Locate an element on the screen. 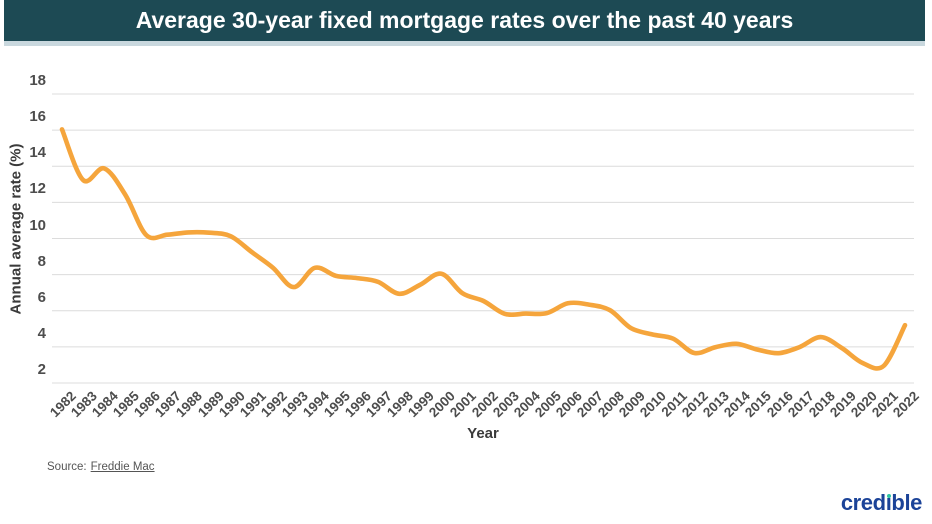 This screenshot has height=524, width=932. y-tick-label: 14 is located at coordinates (37, 153).